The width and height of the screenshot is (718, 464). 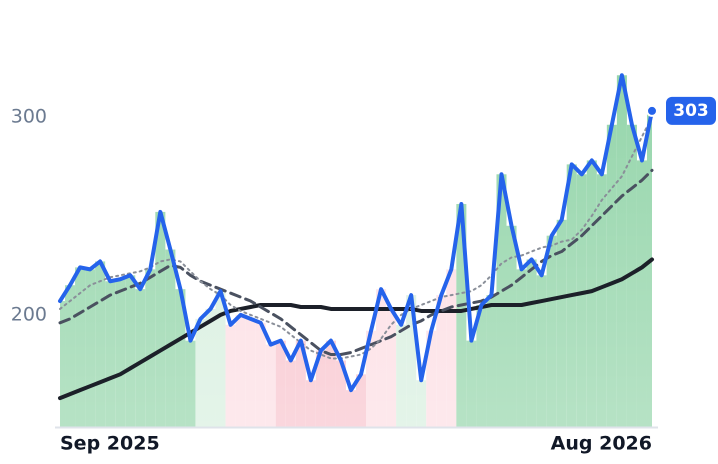 I want to click on y-tick-label: 200, so click(x=29, y=314).